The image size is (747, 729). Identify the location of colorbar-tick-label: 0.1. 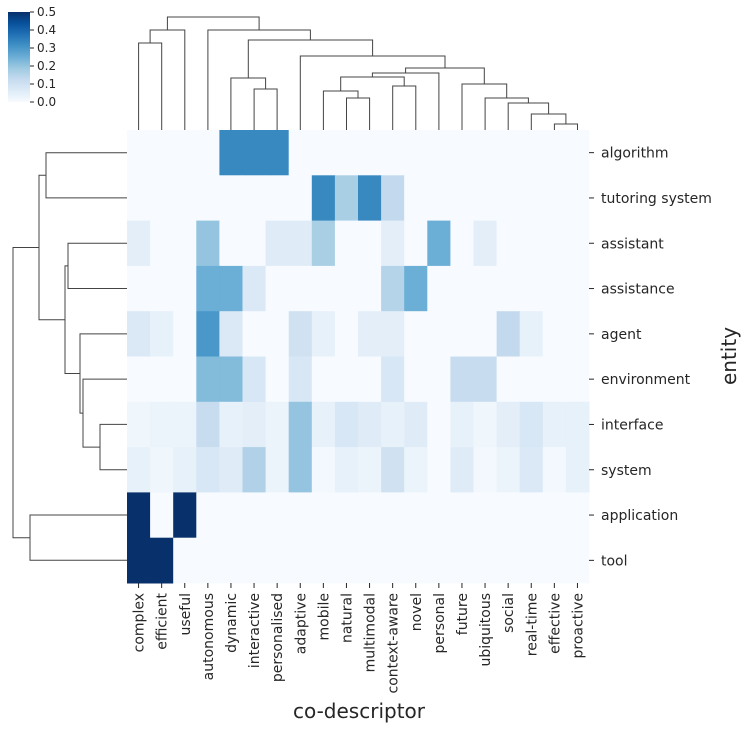
(46, 84).